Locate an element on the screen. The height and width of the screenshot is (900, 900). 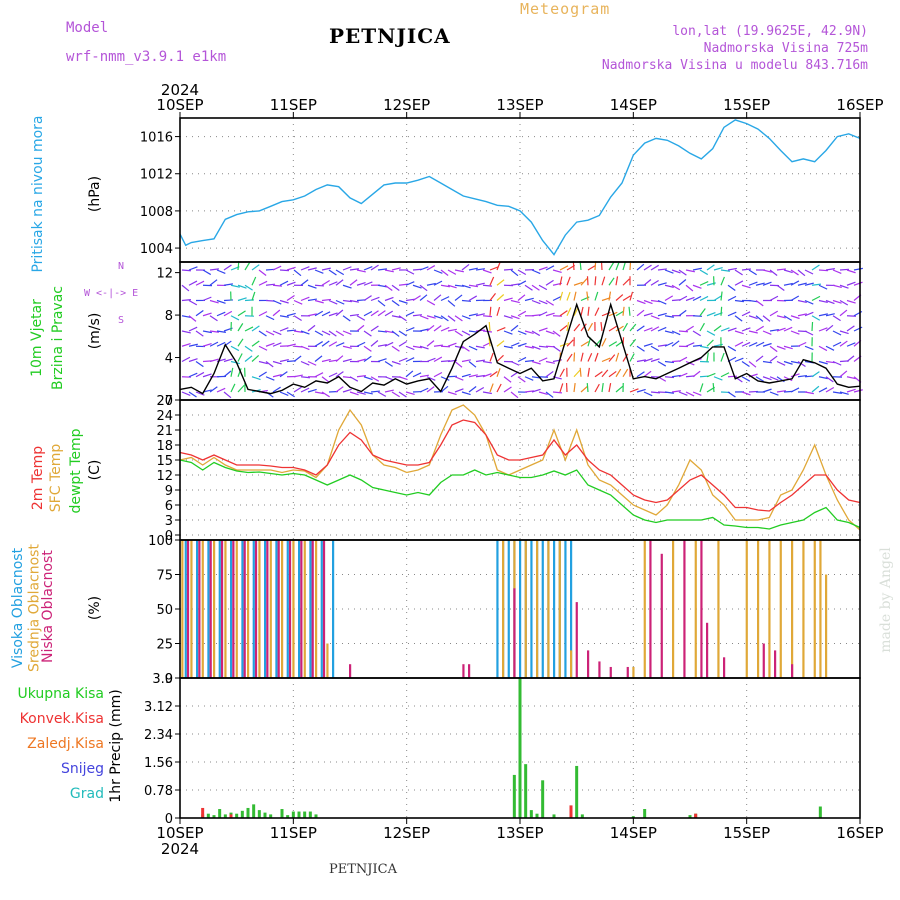
precip-legend-conv: Konvek.Kisa is located at coordinates (61, 719).